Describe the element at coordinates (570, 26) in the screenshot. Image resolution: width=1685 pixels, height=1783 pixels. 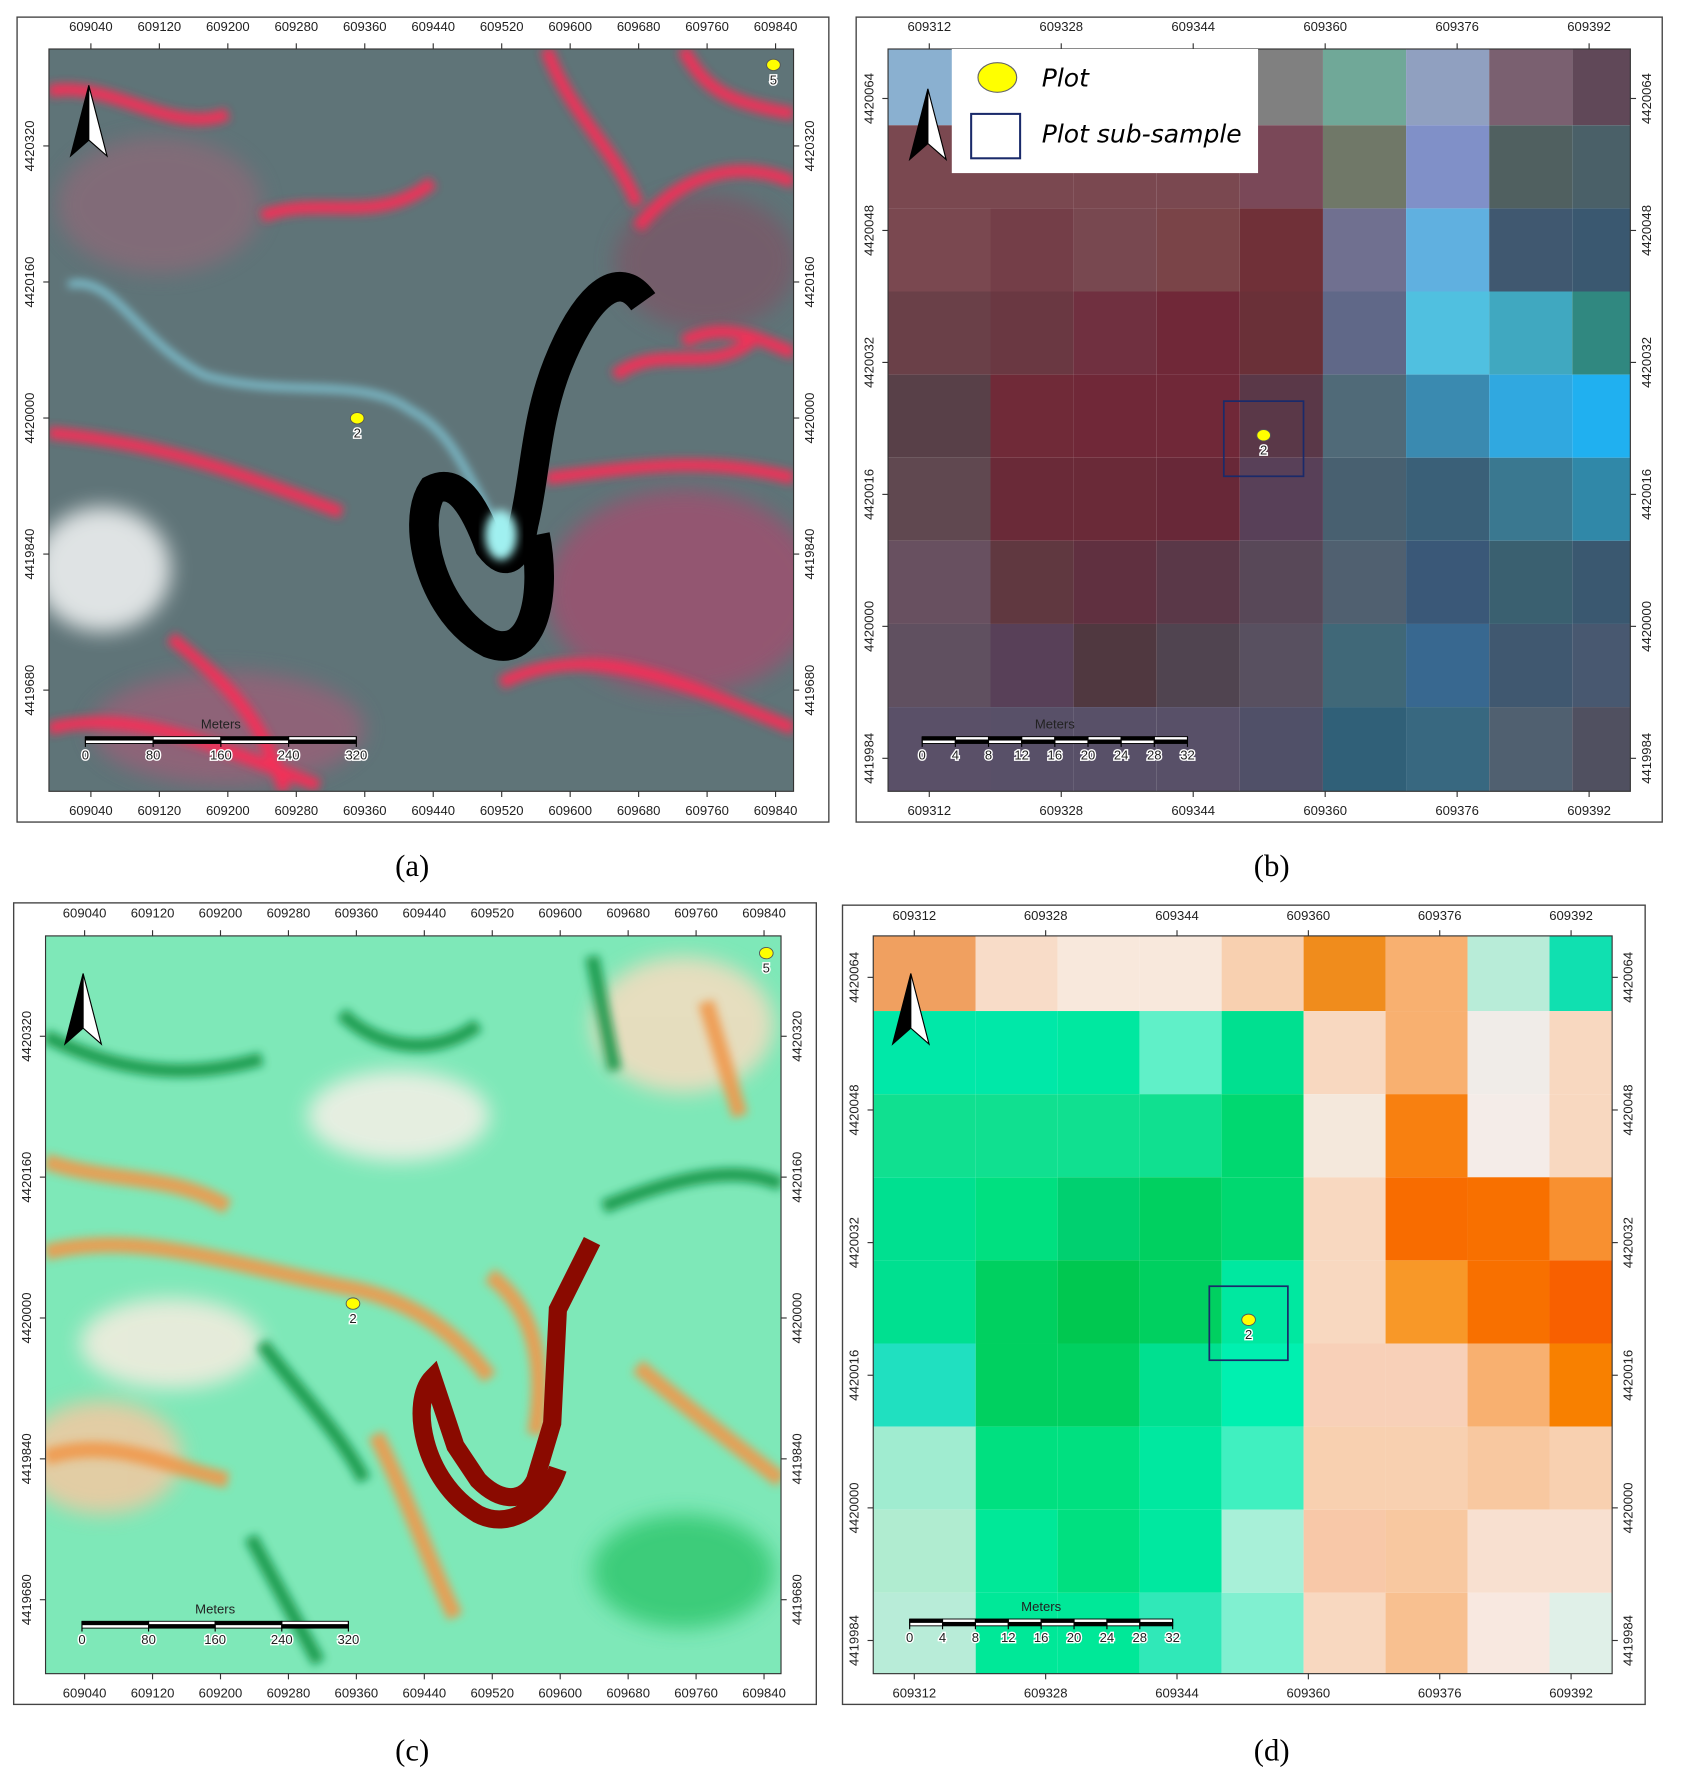
I see `x-tick-label: 609600` at that location.